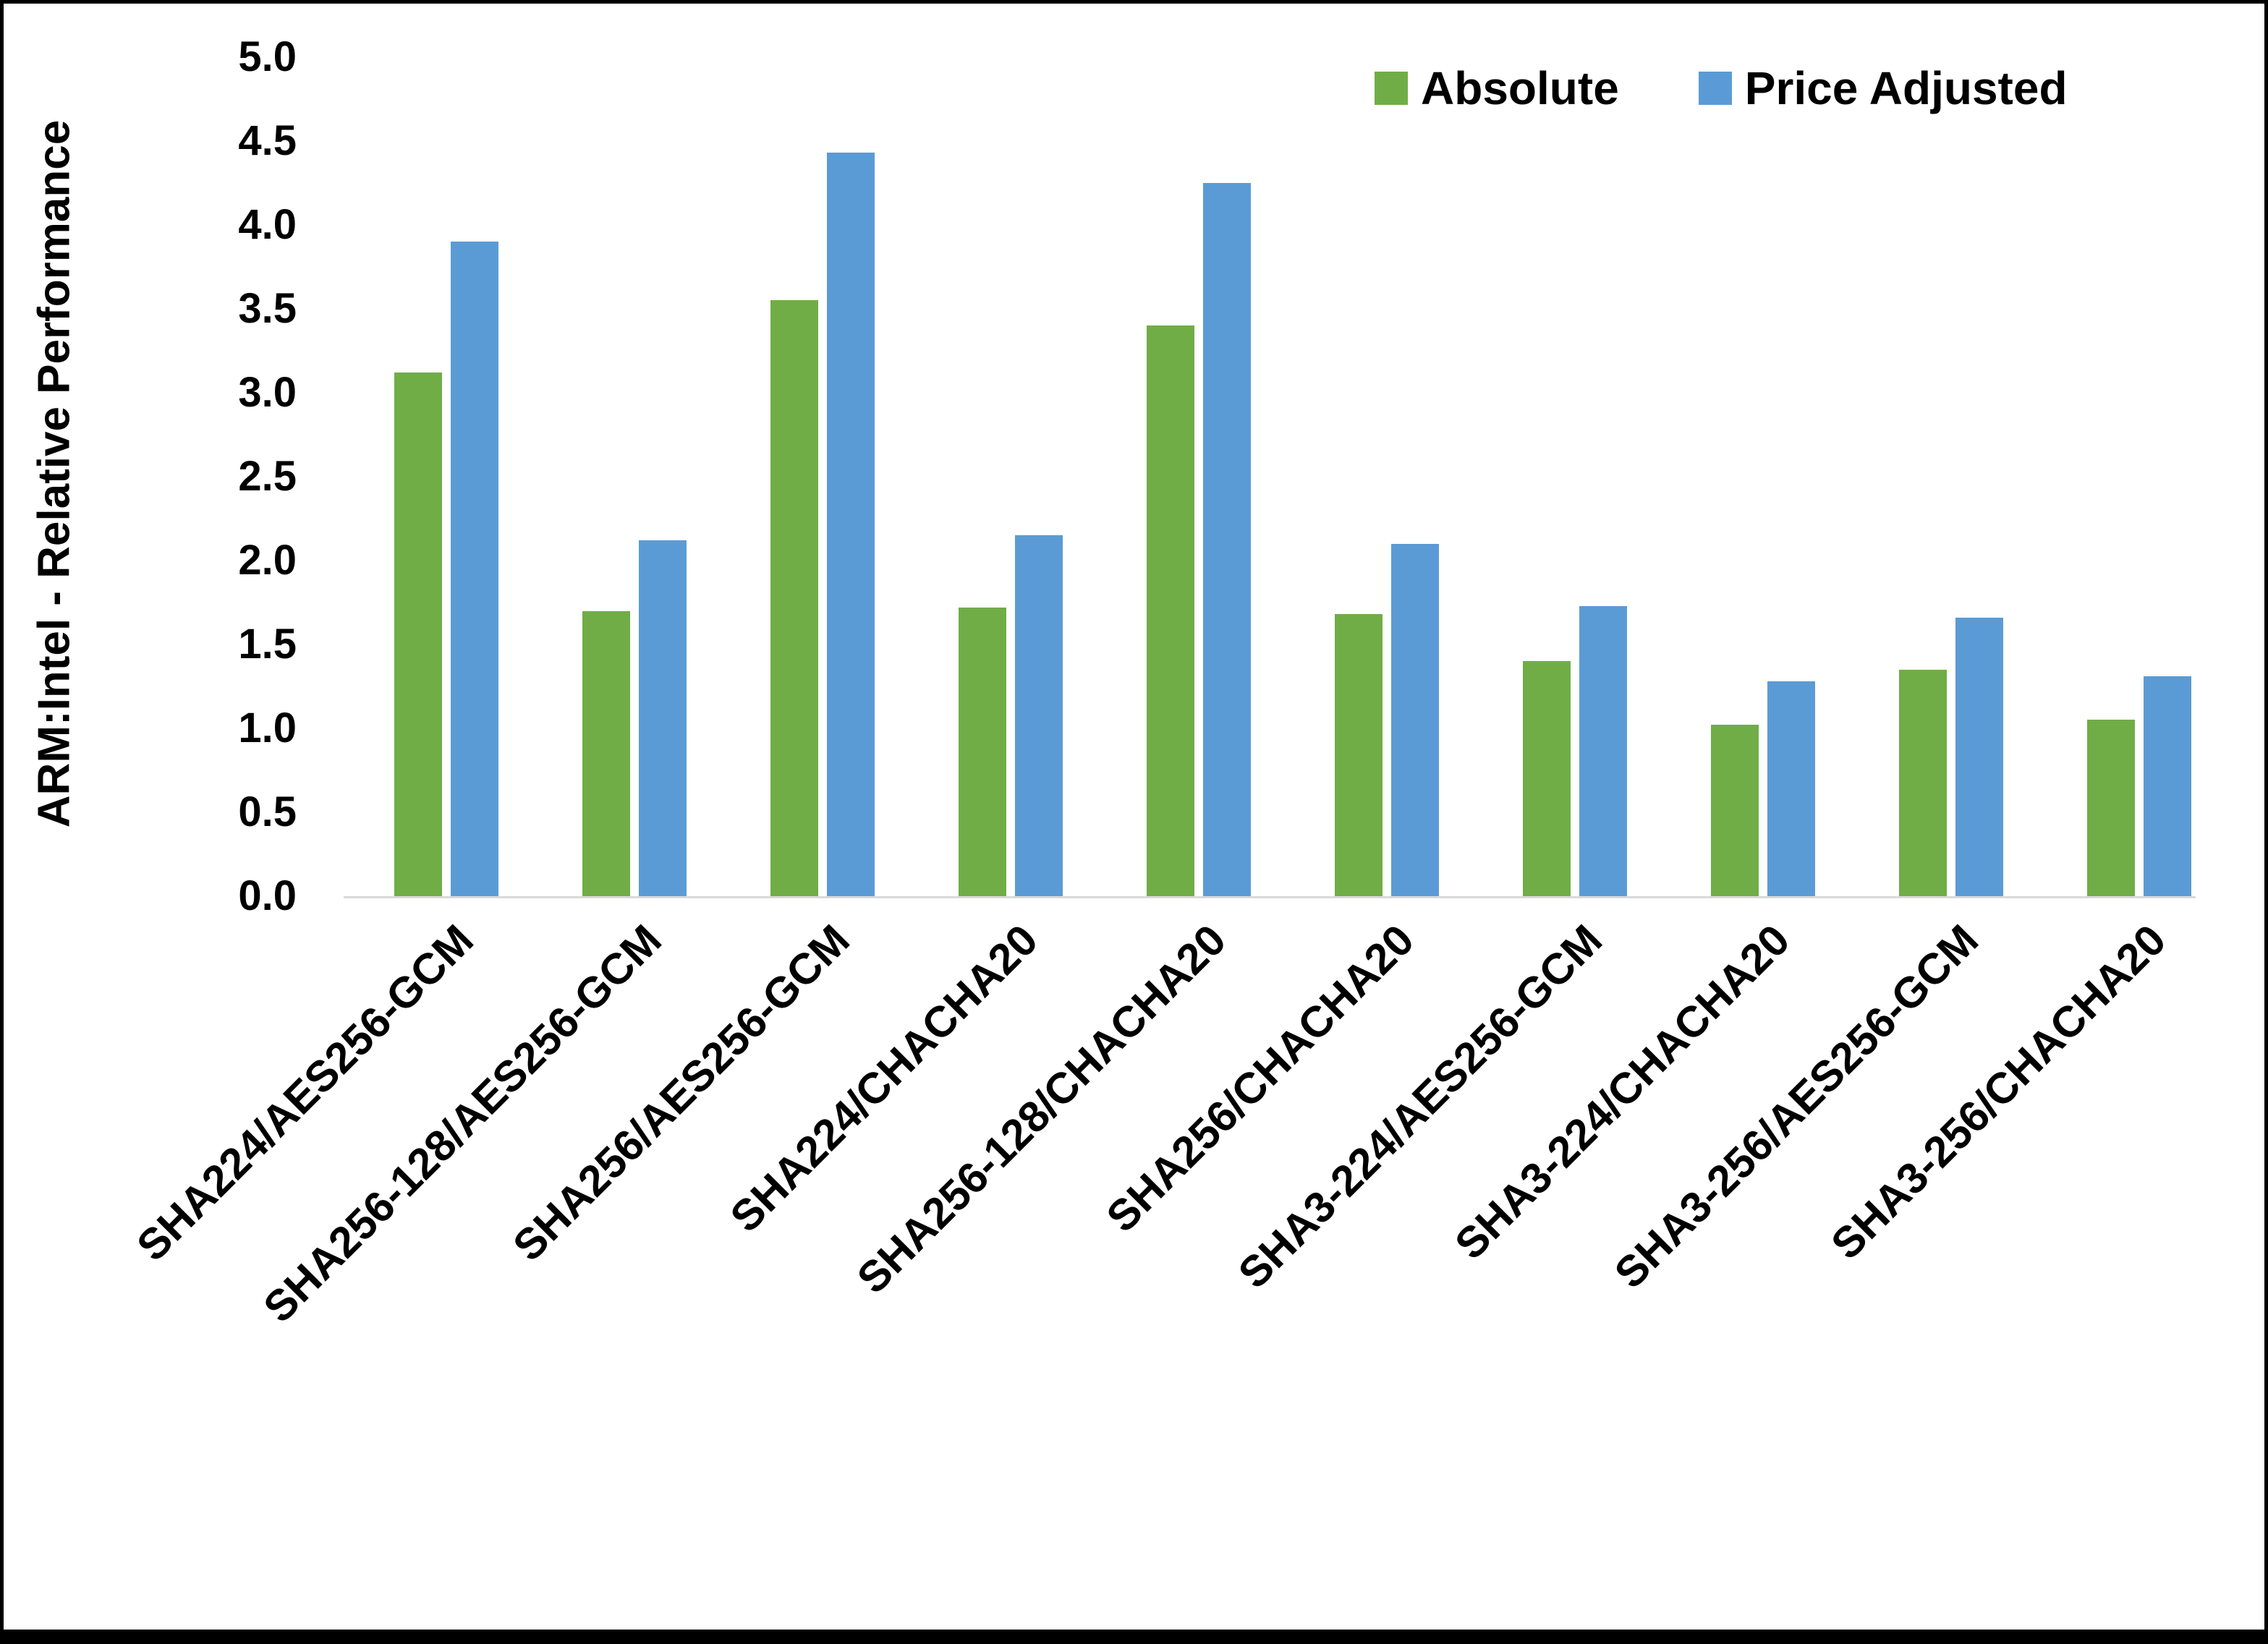 This screenshot has width=2268, height=1644. Describe the element at coordinates (1715, 88) in the screenshot. I see `legend-swatch-price-adjusted-icon` at that location.